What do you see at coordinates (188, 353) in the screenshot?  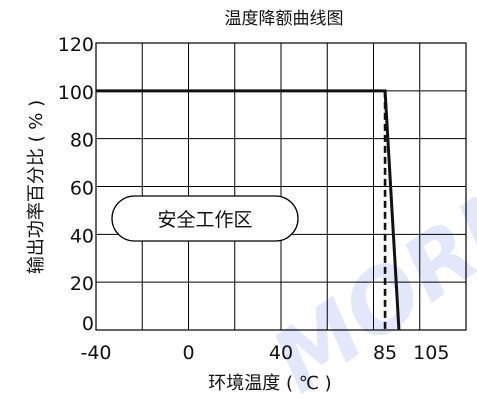 I see `x-tick-label: 0` at bounding box center [188, 353].